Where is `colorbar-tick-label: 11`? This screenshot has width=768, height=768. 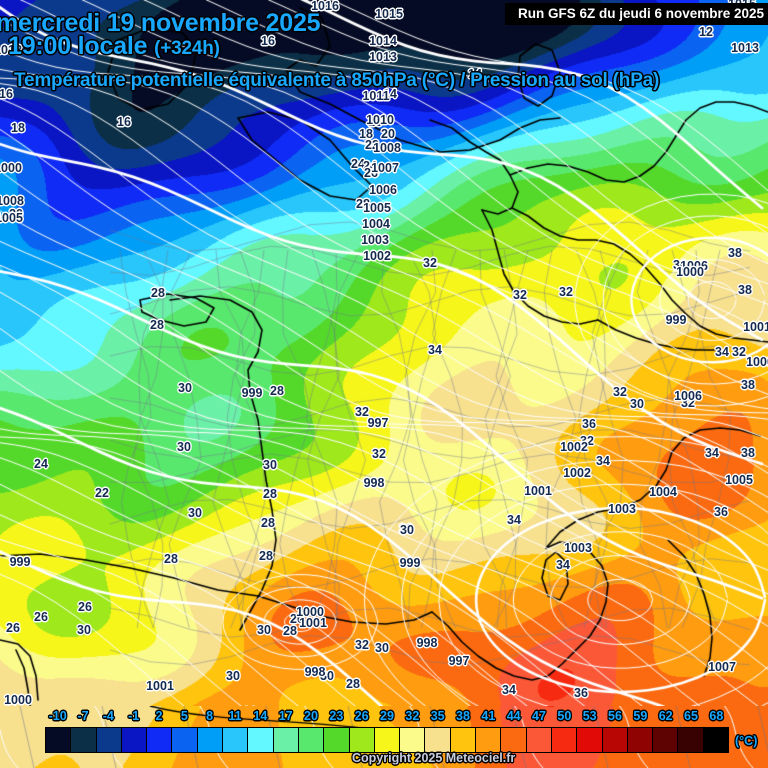 colorbar-tick-label: 11 is located at coordinates (235, 716).